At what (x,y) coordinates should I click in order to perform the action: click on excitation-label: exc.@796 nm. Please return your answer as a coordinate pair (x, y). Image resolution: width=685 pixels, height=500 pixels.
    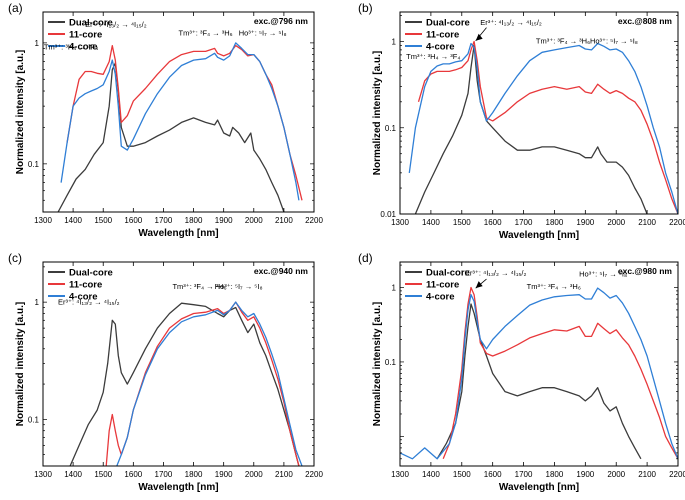
    Looking at the image, I should click on (281, 21).